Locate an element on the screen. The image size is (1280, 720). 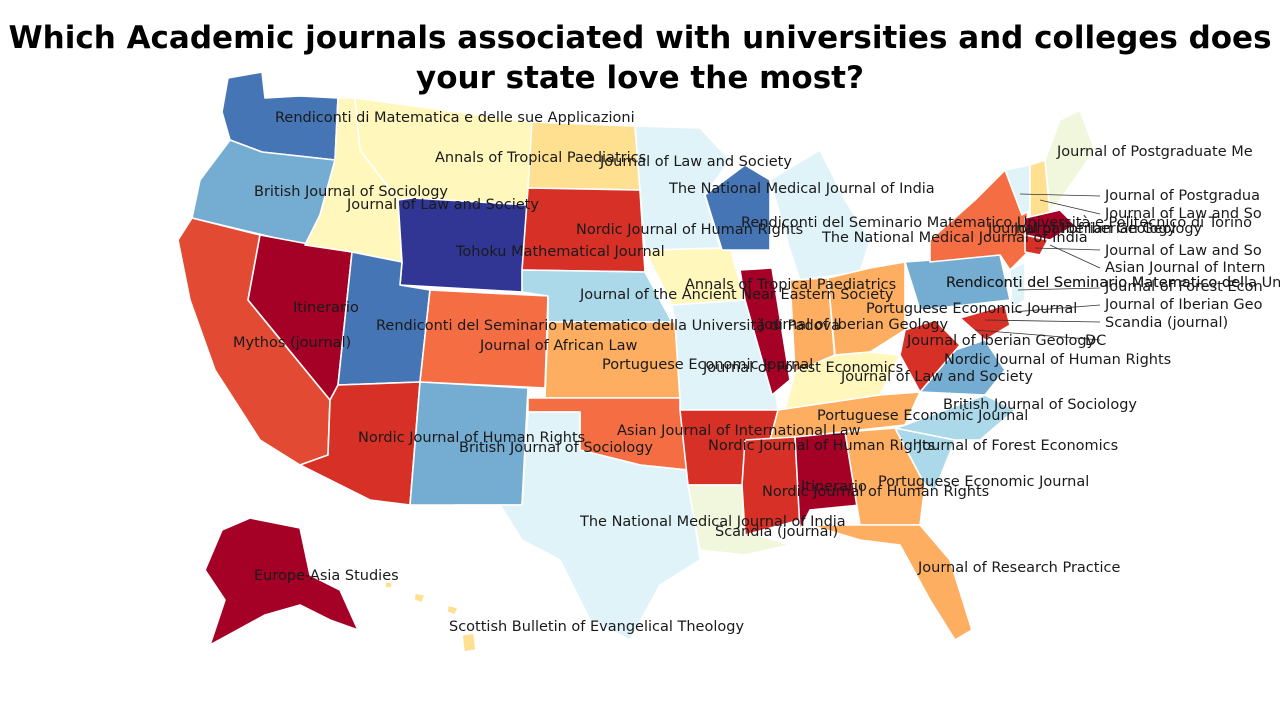
state-new-jersey is located at coordinates (1017, 285).